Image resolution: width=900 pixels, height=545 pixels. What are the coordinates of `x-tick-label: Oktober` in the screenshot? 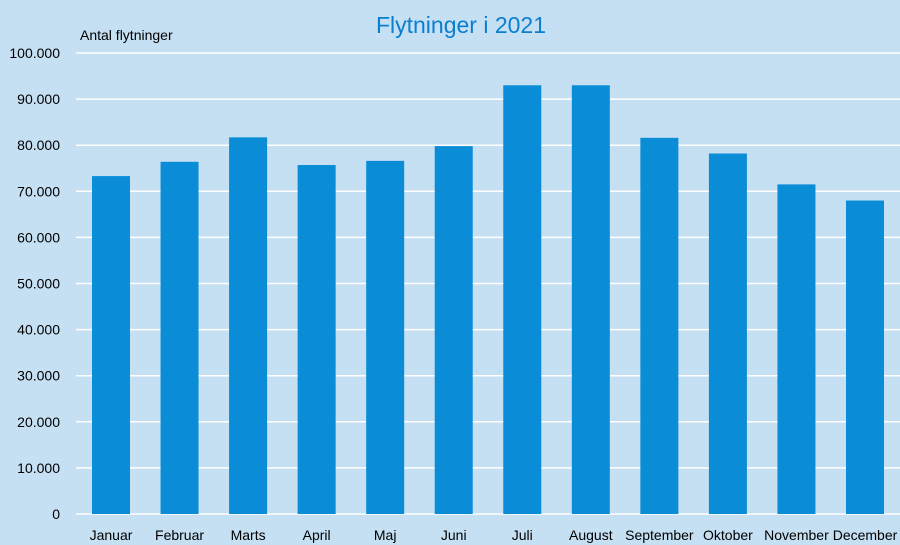 It's located at (728, 535).